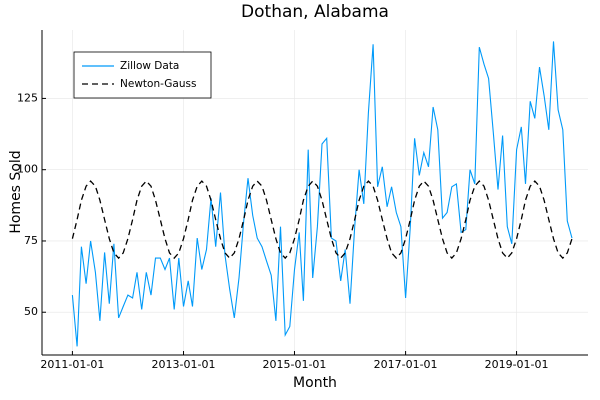  Describe the element at coordinates (27, 97) in the screenshot. I see `y-tick-label: 125` at that location.